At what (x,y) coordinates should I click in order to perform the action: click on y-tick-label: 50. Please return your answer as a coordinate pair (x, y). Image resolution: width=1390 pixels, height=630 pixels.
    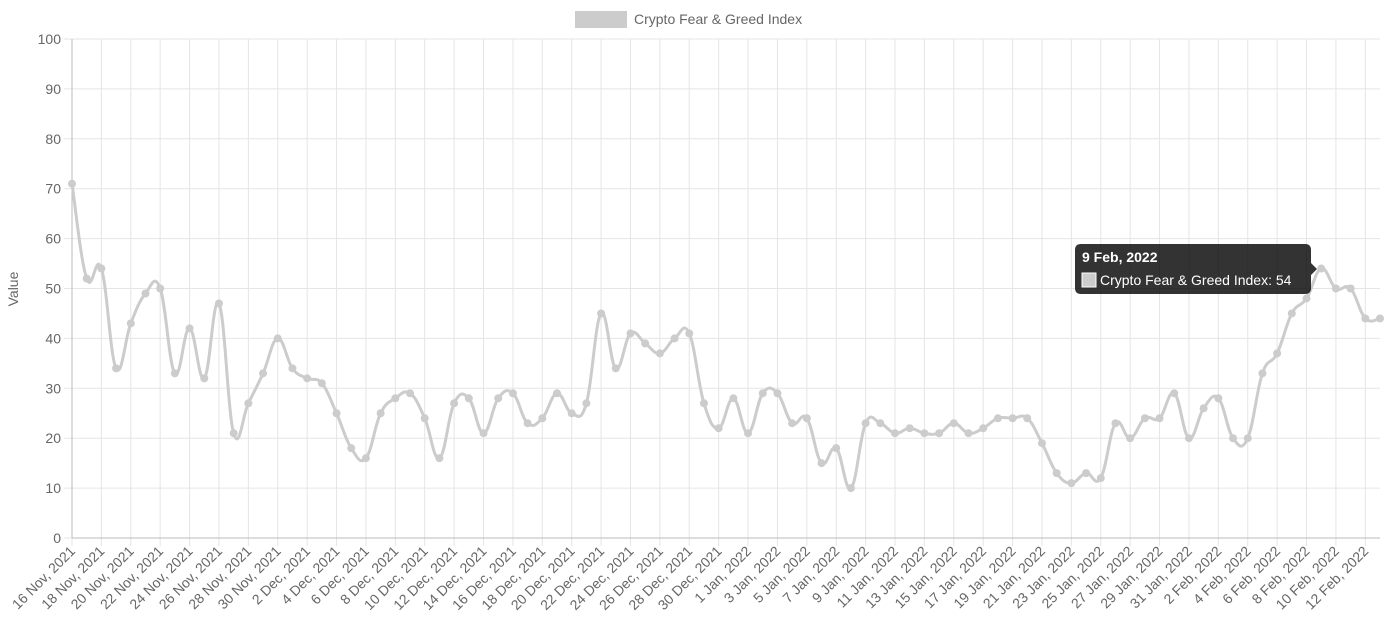
    Looking at the image, I should click on (53, 289).